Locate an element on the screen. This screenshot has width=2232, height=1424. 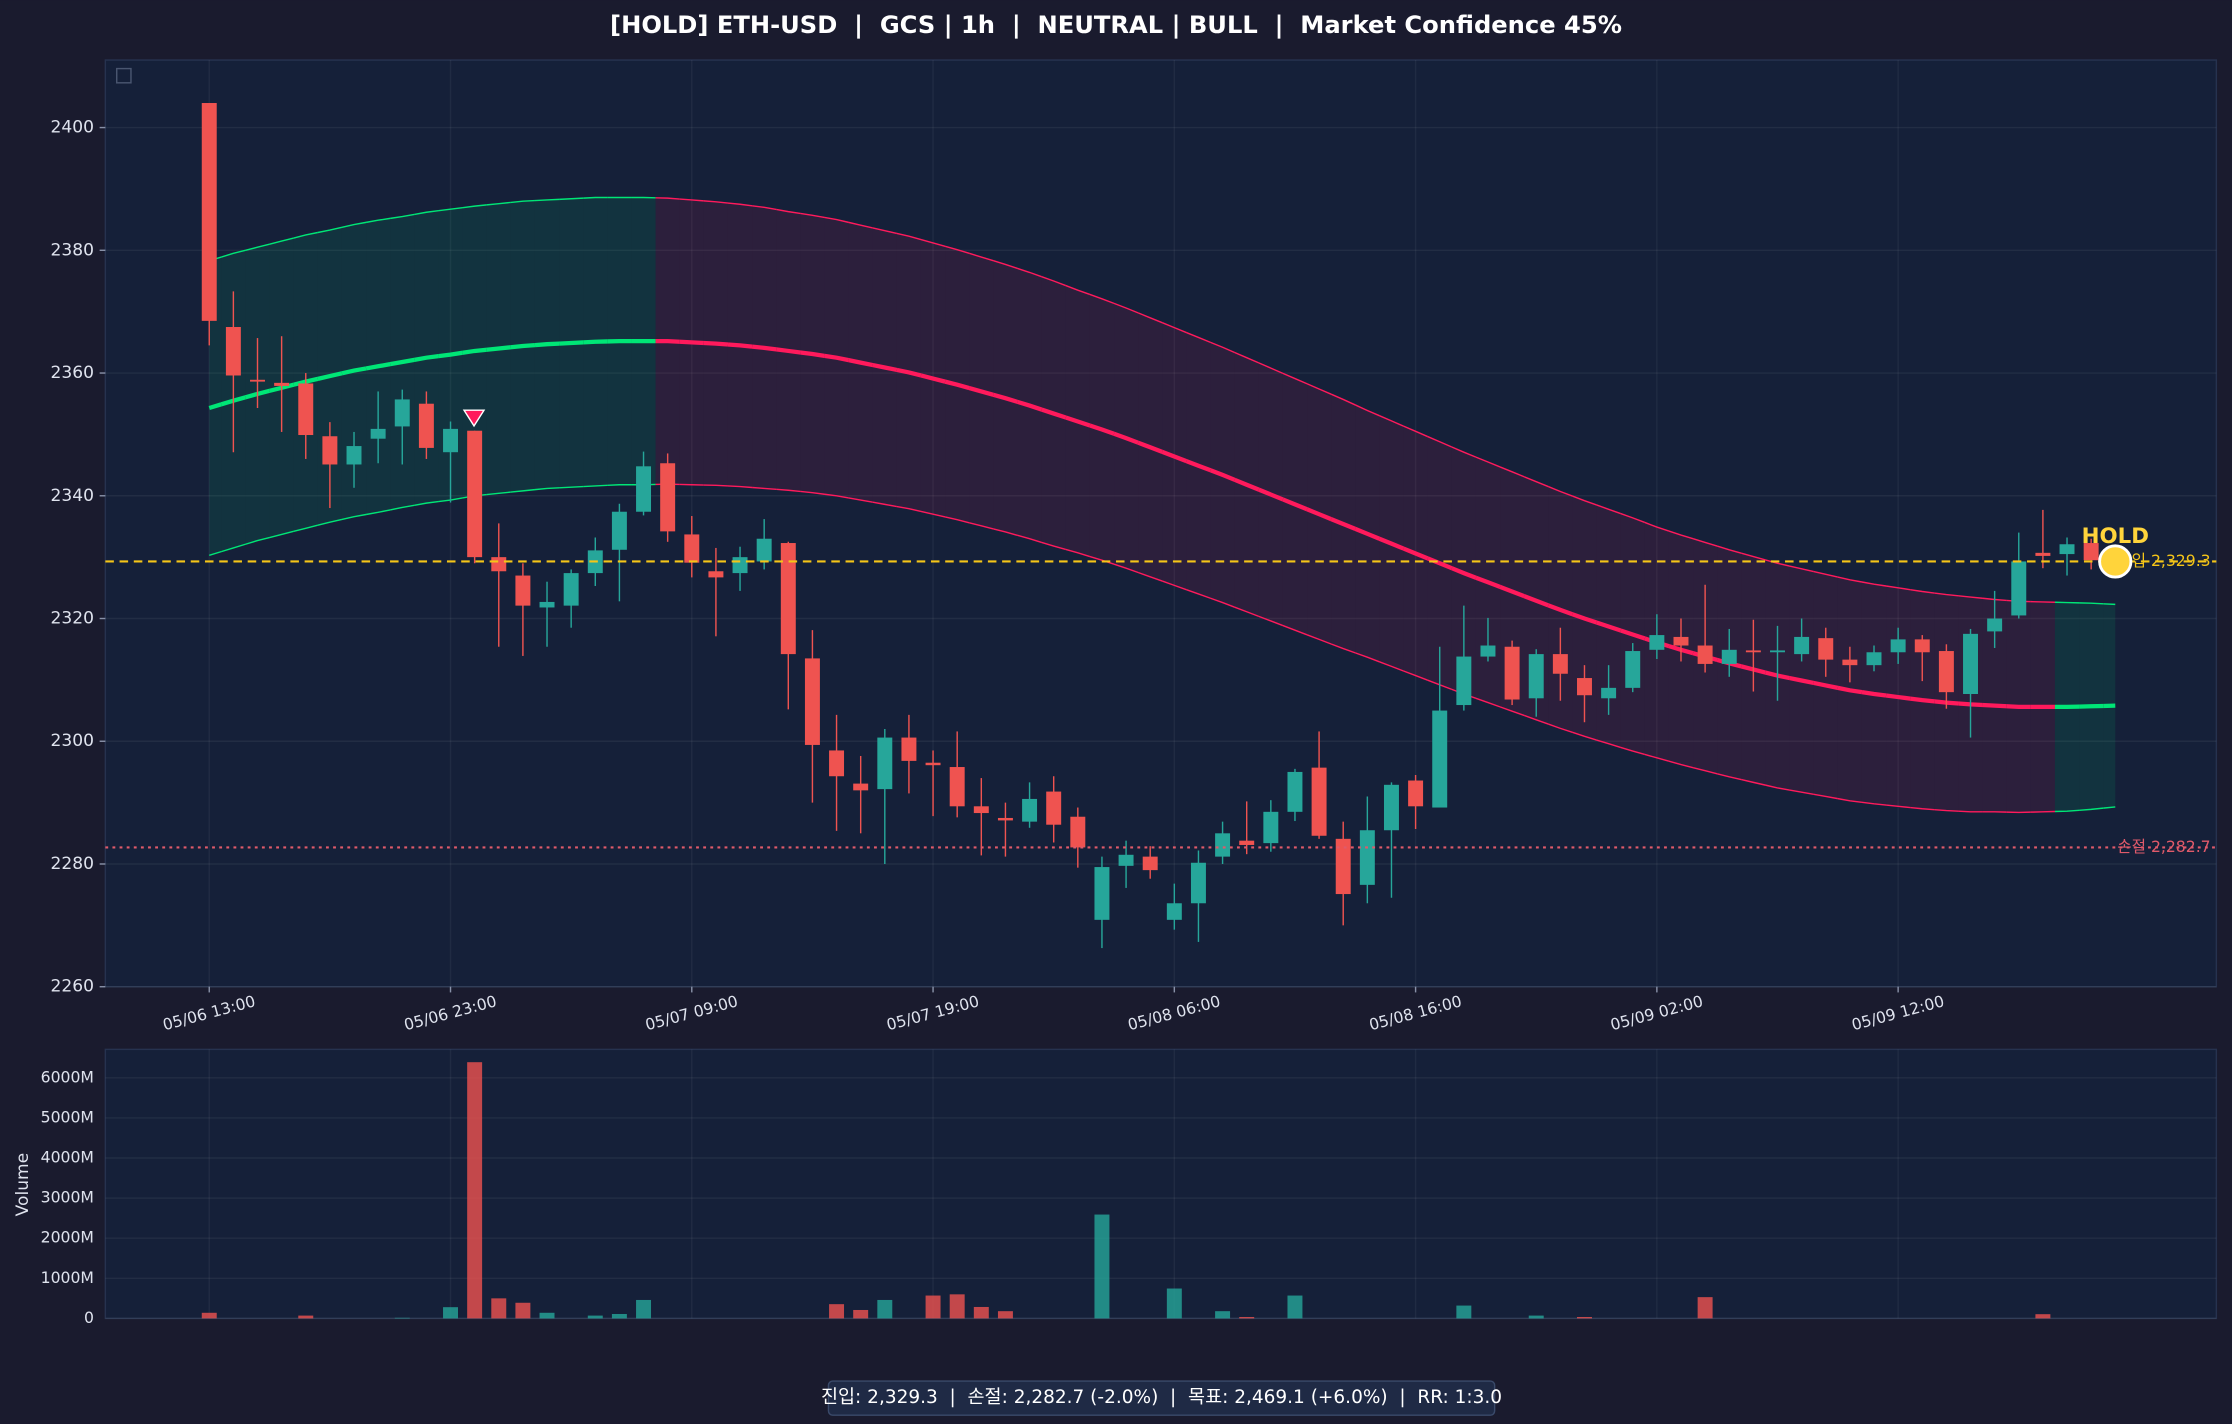
signal-marker is located at coordinates (2115, 561).